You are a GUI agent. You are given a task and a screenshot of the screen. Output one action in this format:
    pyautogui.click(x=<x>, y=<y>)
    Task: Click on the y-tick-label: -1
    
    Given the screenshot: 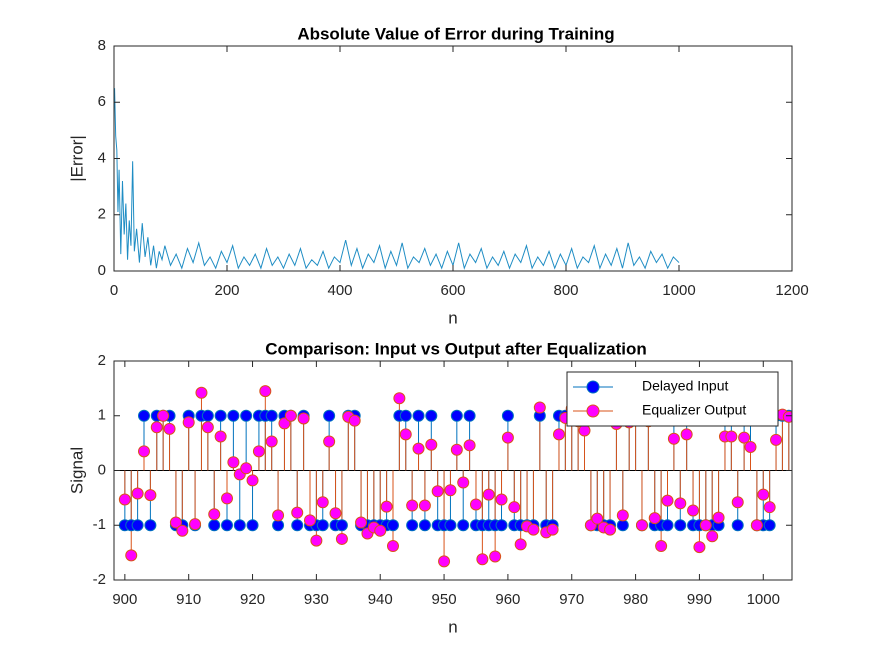 What is the action you would take?
    pyautogui.click(x=99, y=524)
    